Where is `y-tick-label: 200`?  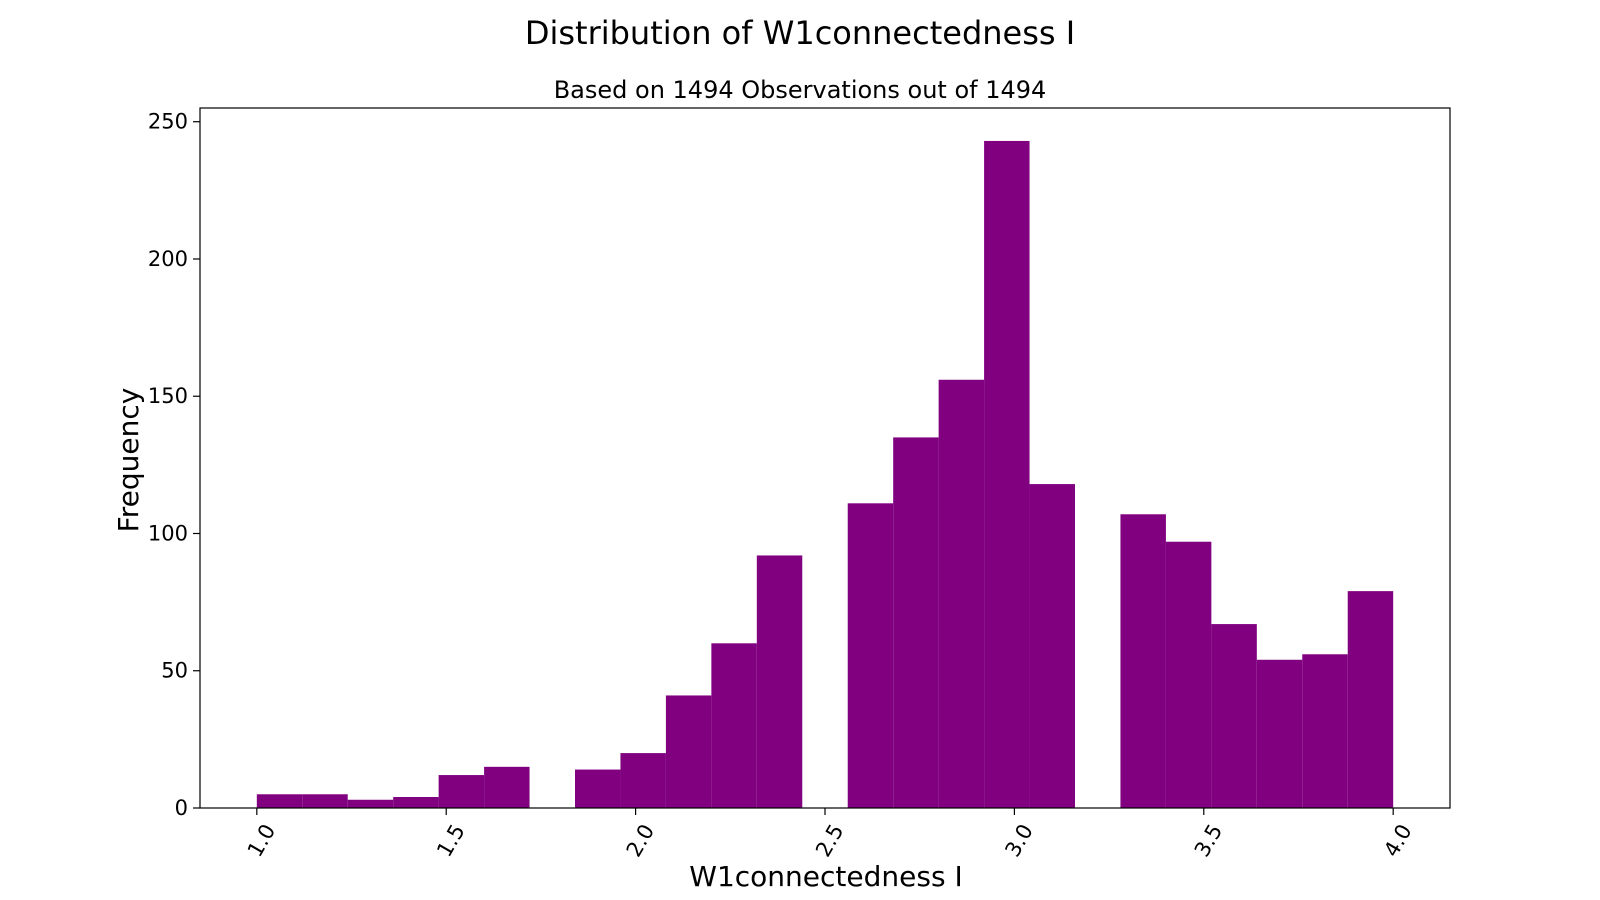 y-tick-label: 200 is located at coordinates (168, 259).